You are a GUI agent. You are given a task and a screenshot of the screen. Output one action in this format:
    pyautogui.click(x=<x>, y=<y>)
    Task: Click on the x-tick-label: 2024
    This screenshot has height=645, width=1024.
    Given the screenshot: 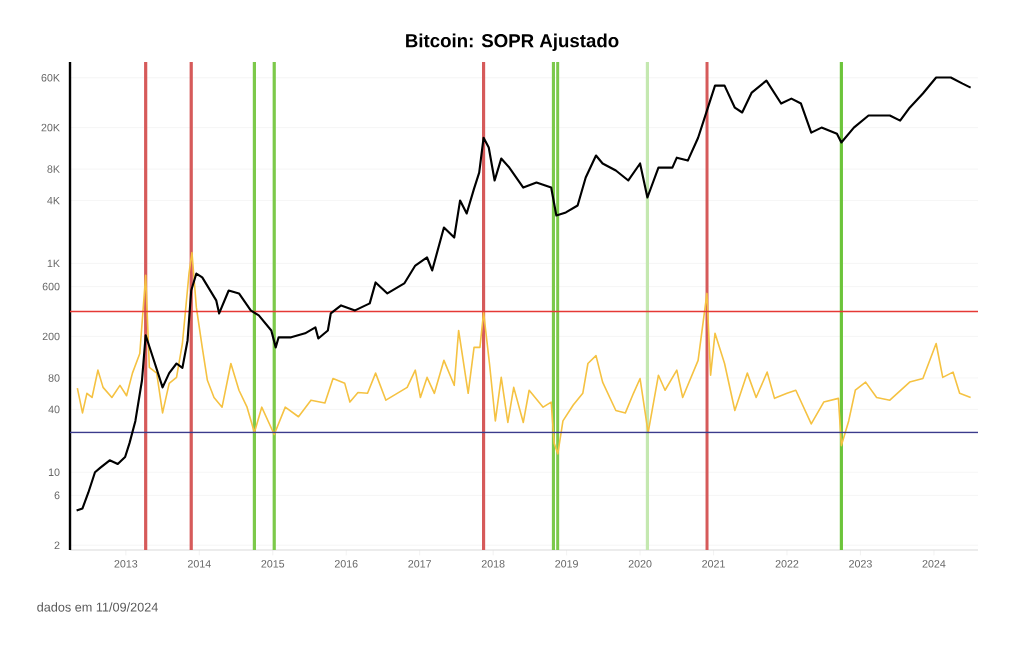 What is the action you would take?
    pyautogui.click(x=934, y=564)
    